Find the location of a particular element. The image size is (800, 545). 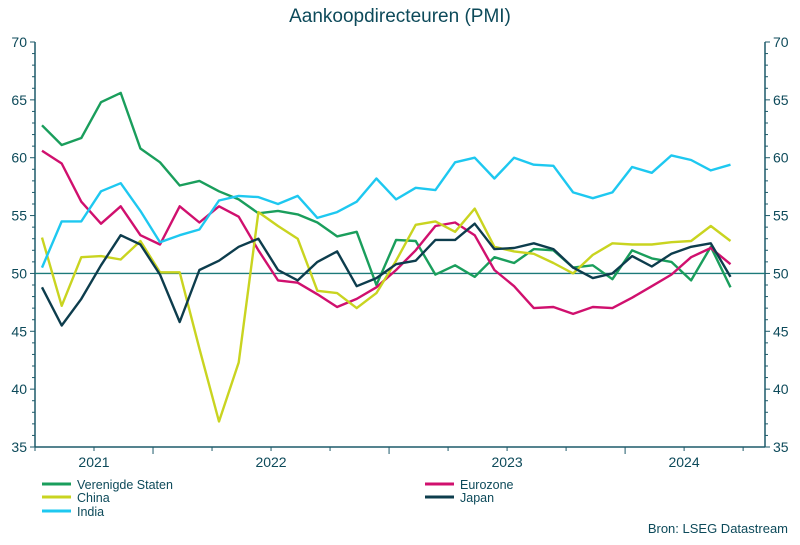

source-note: Bron: LSEG Datastream is located at coordinates (718, 528).